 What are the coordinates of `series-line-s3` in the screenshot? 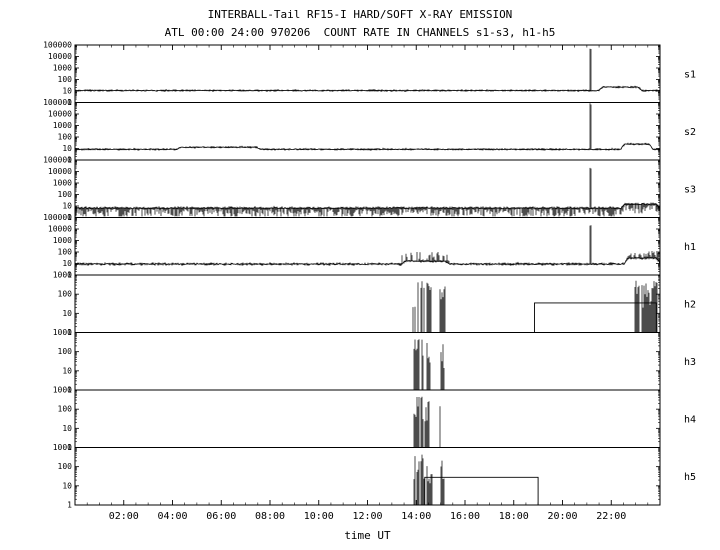 It's located at (367, 206).